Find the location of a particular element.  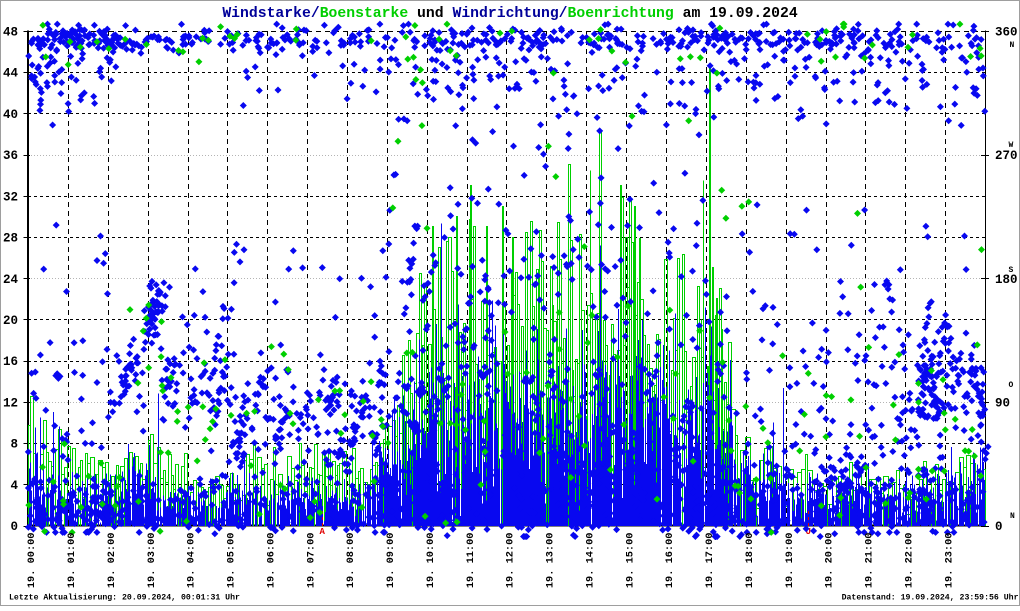

svg-text: 19. 16:00 is located at coordinates (670, 561).